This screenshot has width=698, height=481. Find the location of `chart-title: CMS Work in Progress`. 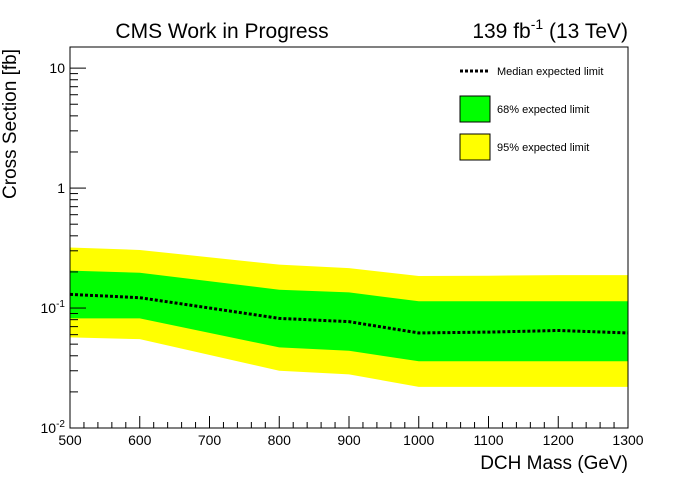

chart-title: CMS Work in Progress is located at coordinates (221, 31).